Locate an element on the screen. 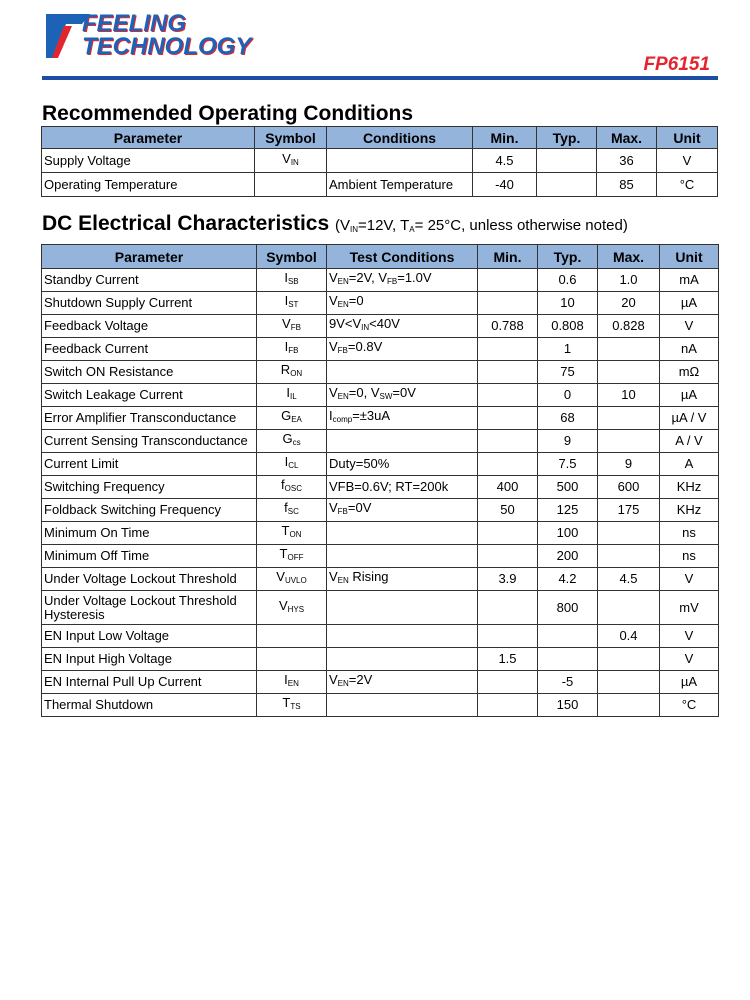 The width and height of the screenshot is (750, 1000). table-cell: 100 is located at coordinates (567, 533).